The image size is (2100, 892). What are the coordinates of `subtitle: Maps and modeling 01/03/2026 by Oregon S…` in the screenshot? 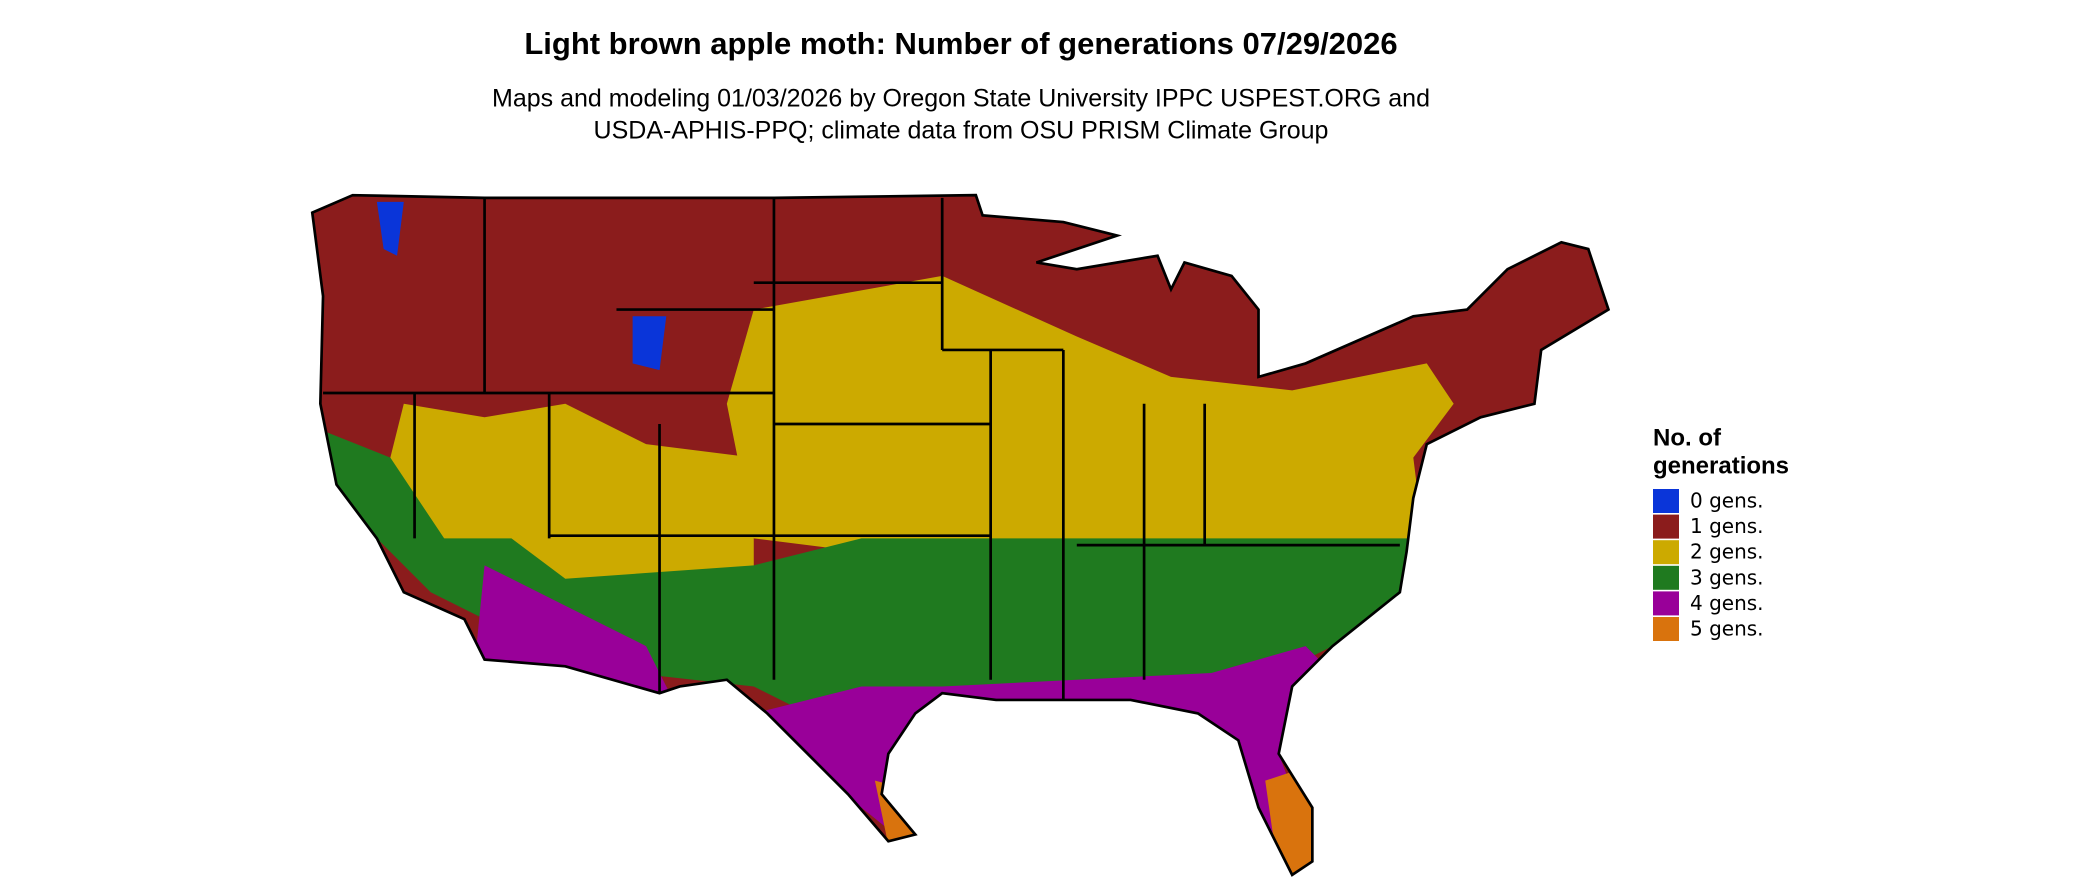 It's located at (961, 99).